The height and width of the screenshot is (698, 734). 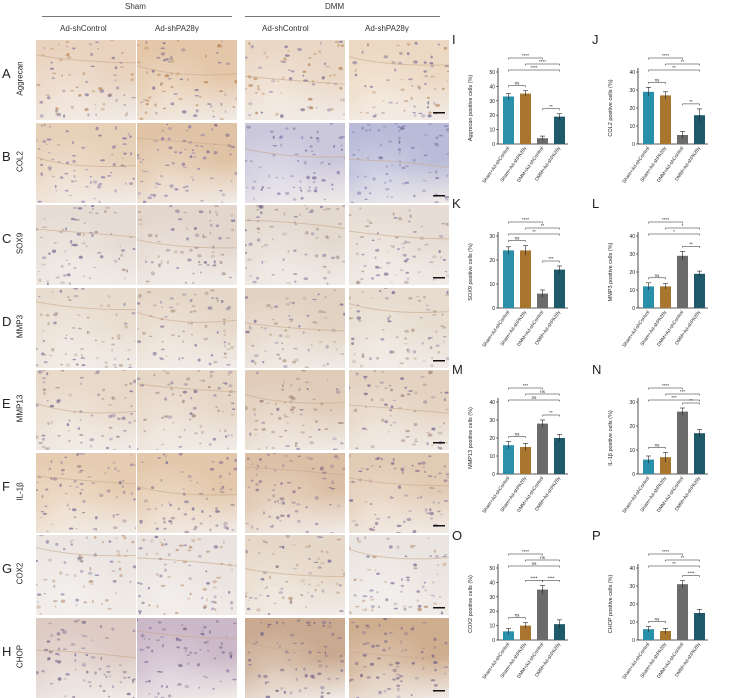 What do you see at coordinates (611, 604) in the screenshot?
I see `y-axis-label: CHOP positive cells (%)` at bounding box center [611, 604].